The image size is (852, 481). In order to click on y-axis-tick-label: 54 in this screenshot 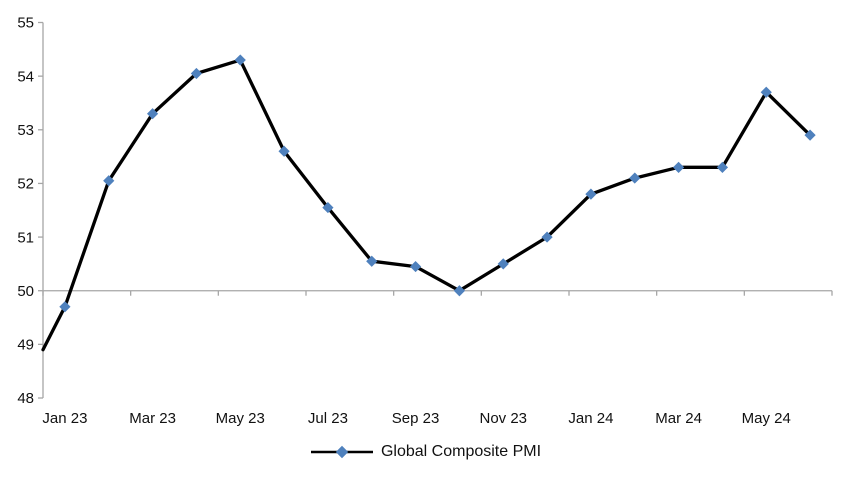, I will do `click(25, 76)`.